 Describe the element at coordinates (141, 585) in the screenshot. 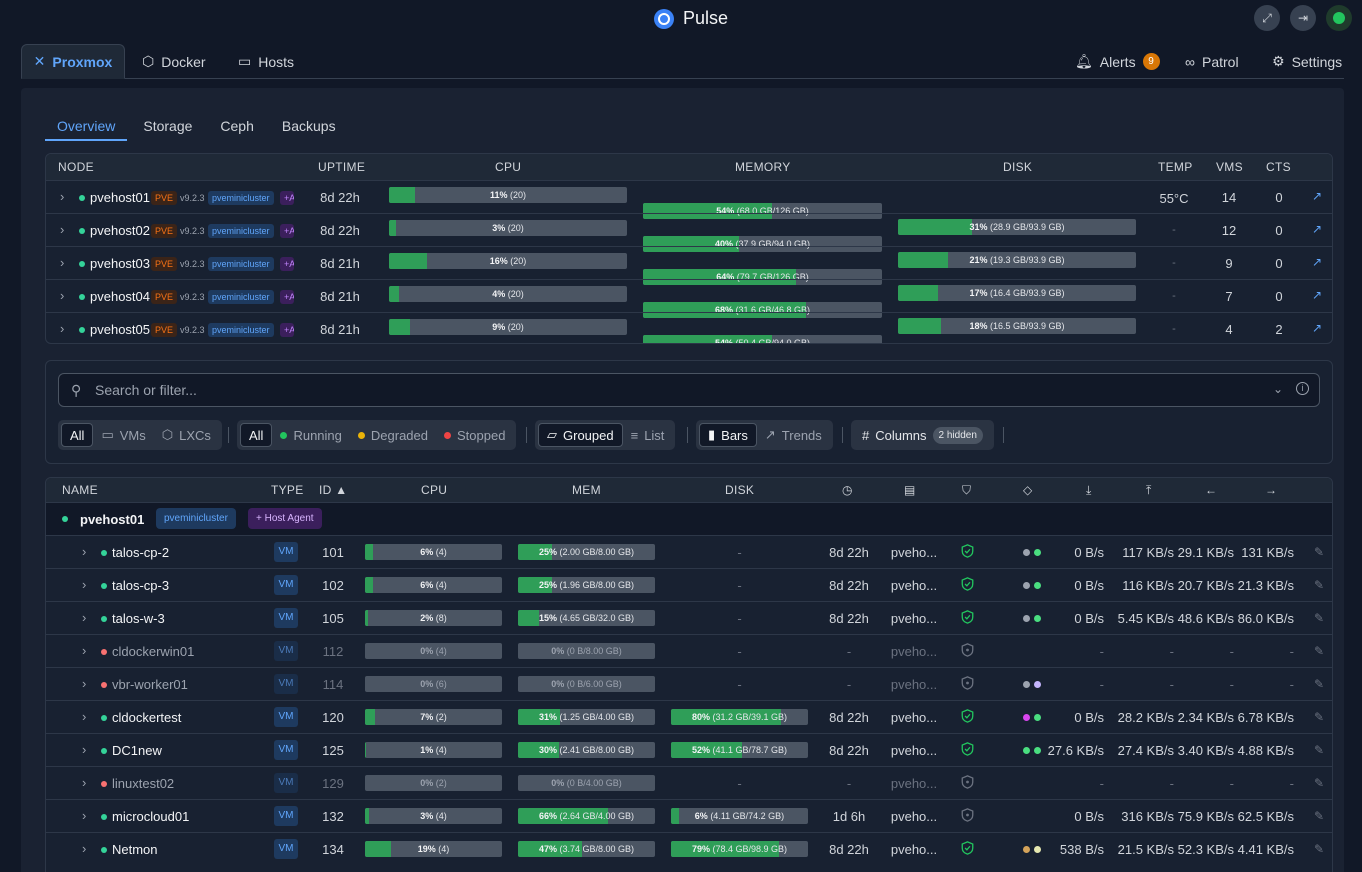

I see `guest-name: talos-cp-3` at that location.